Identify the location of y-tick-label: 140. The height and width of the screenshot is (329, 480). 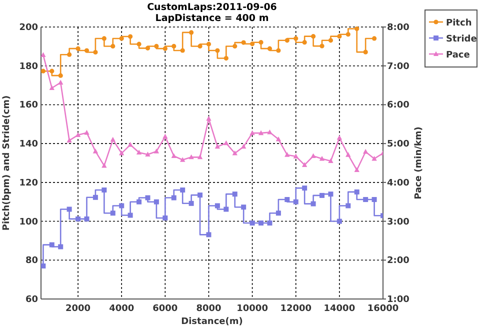
(28, 145).